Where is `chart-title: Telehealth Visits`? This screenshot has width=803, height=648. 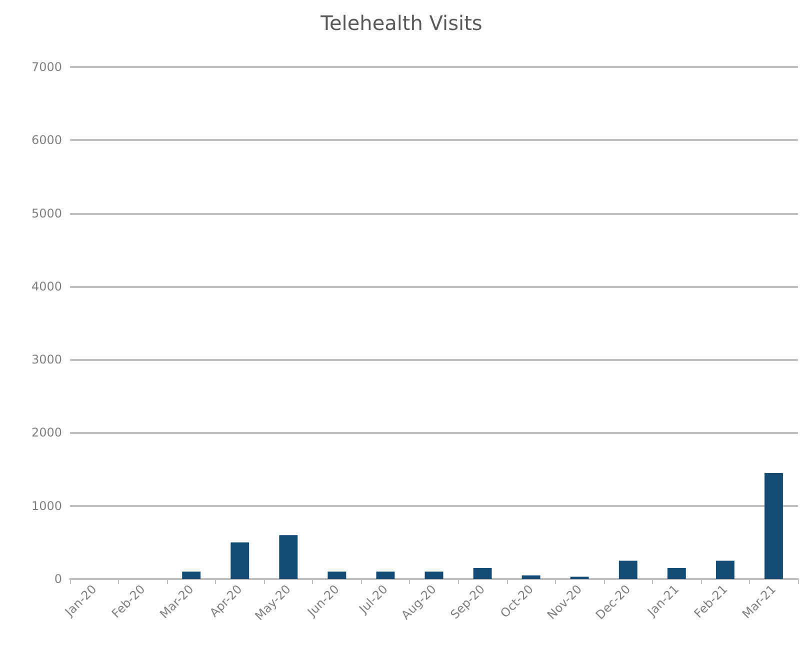 chart-title: Telehealth Visits is located at coordinates (401, 23).